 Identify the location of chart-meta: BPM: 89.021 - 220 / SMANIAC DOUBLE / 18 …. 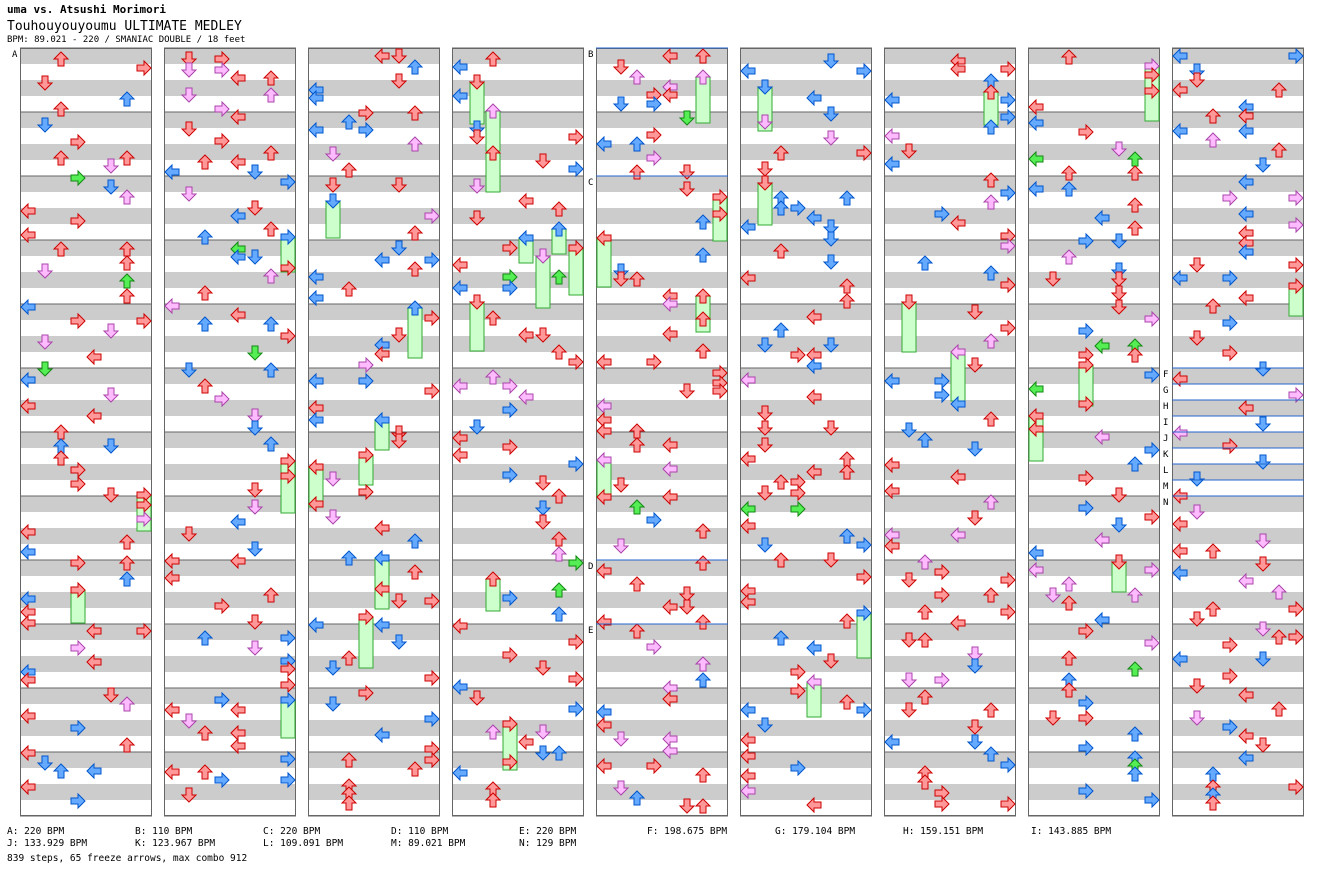
(126, 40).